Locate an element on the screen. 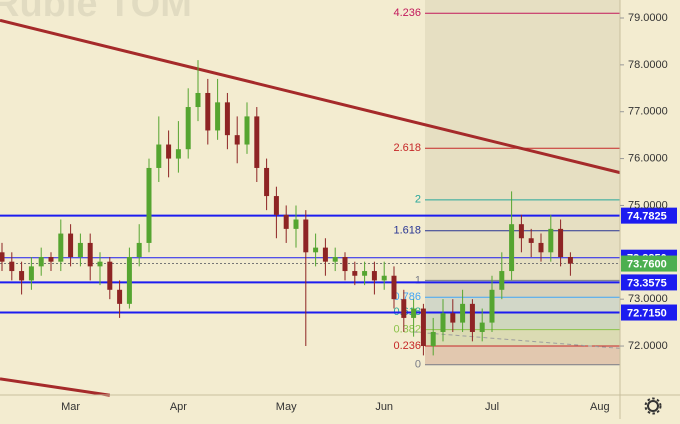  fib-label: 1.618 is located at coordinates (407, 231).